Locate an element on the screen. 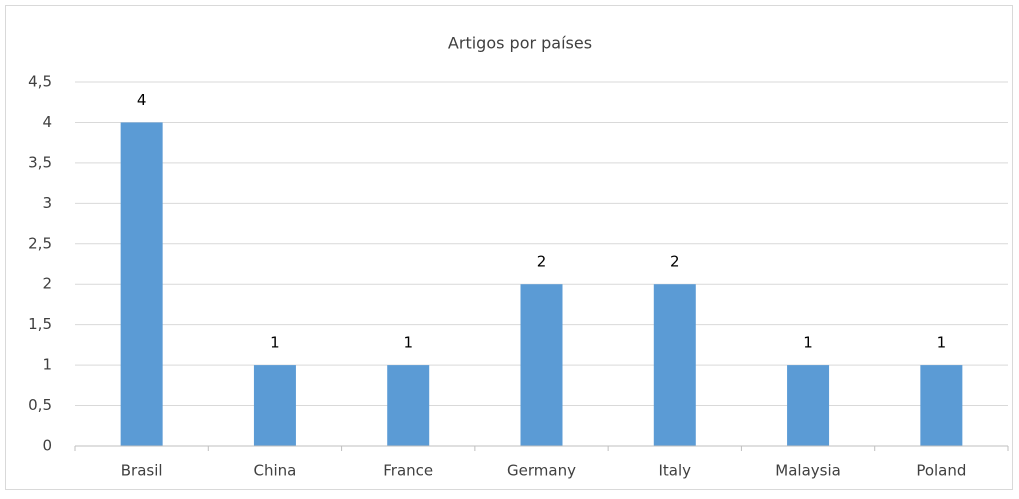 Image resolution: width=1019 pixels, height=499 pixels. x-tick-label: Malaysia is located at coordinates (808, 471).